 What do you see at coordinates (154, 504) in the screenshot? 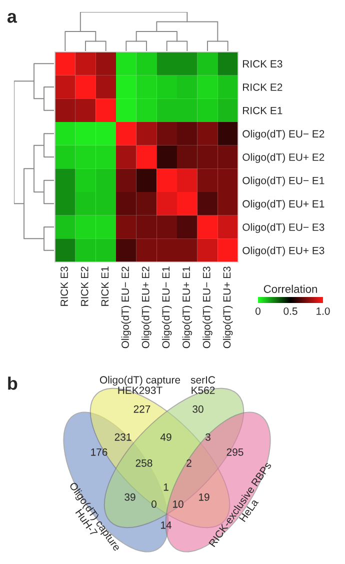
I see `text: 0` at bounding box center [154, 504].